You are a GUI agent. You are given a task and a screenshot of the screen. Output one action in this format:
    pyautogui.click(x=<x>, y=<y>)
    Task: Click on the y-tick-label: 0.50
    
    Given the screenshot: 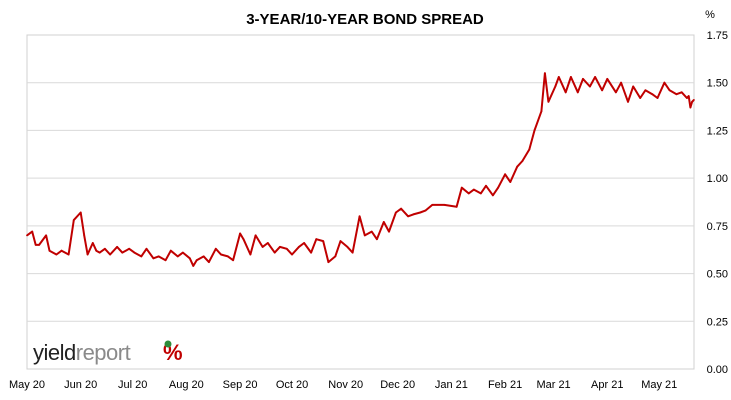 What is the action you would take?
    pyautogui.click(x=717, y=275)
    